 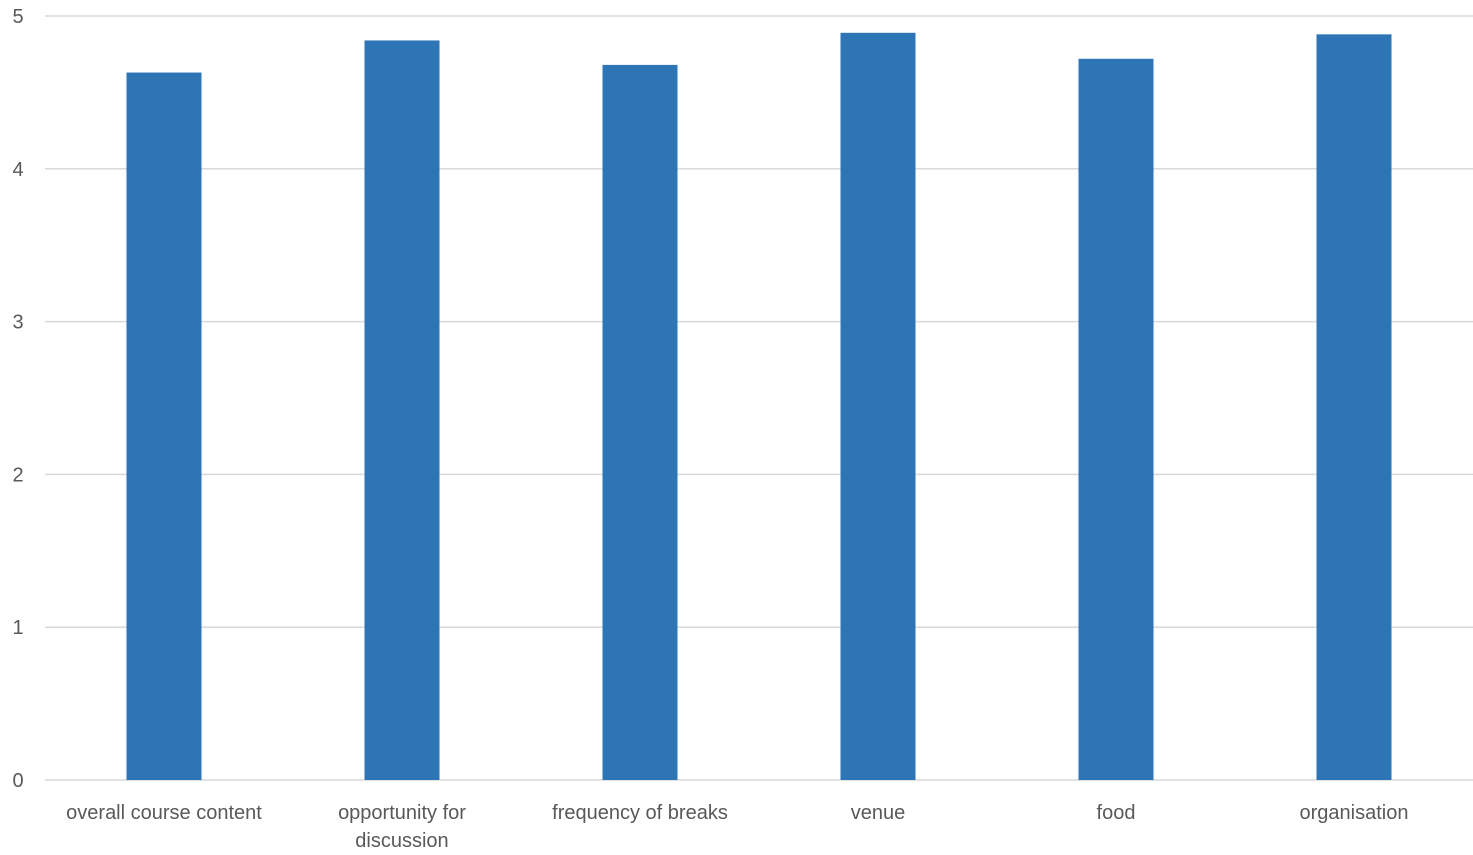 I want to click on y-tick-label: 4, so click(x=17, y=170).